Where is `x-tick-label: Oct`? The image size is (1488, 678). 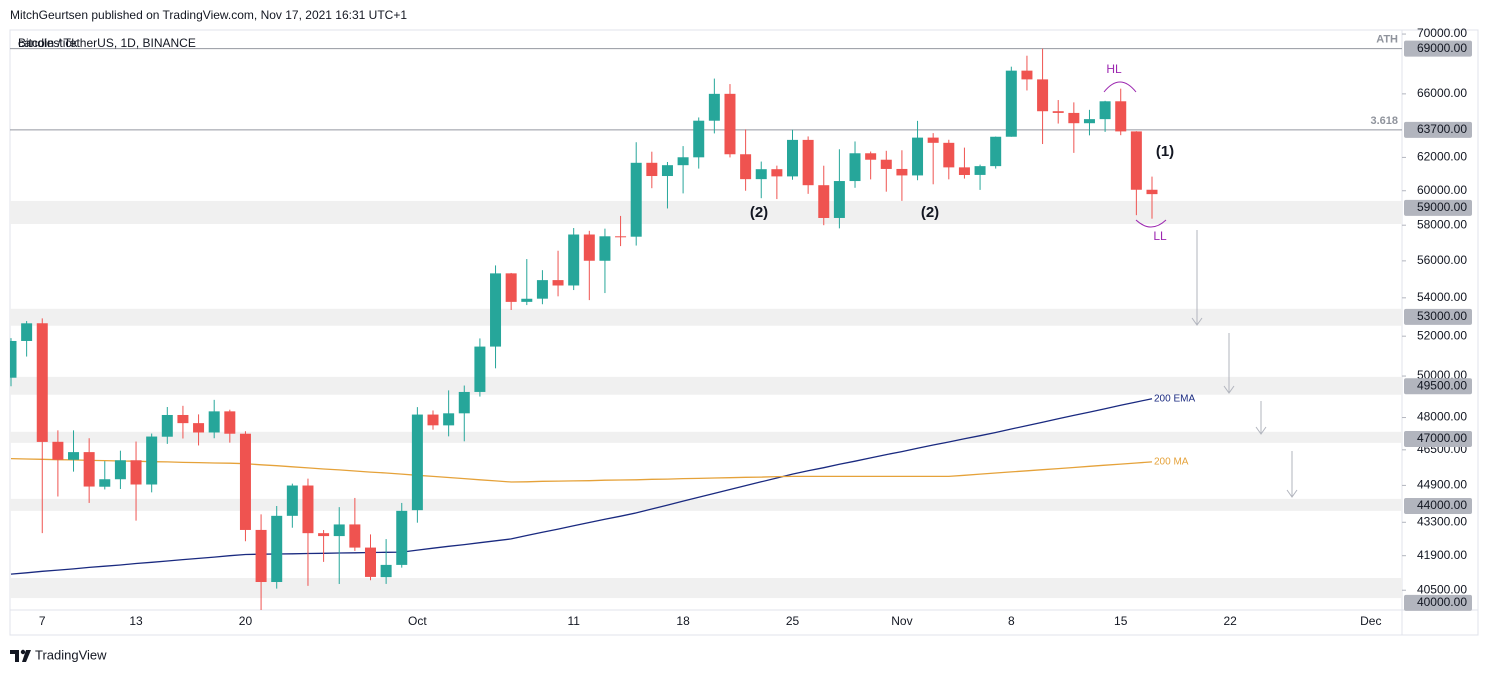 x-tick-label: Oct is located at coordinates (417, 621).